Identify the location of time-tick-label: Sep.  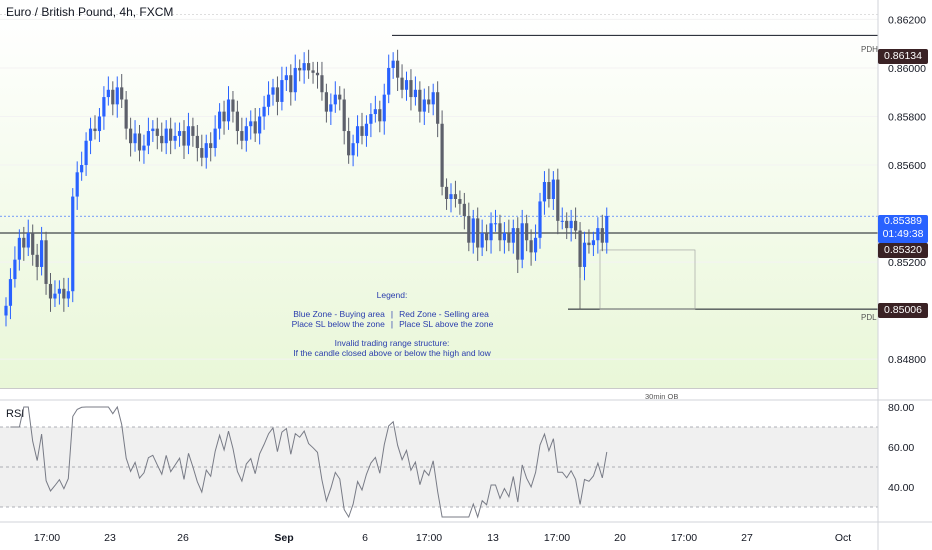
(283, 538).